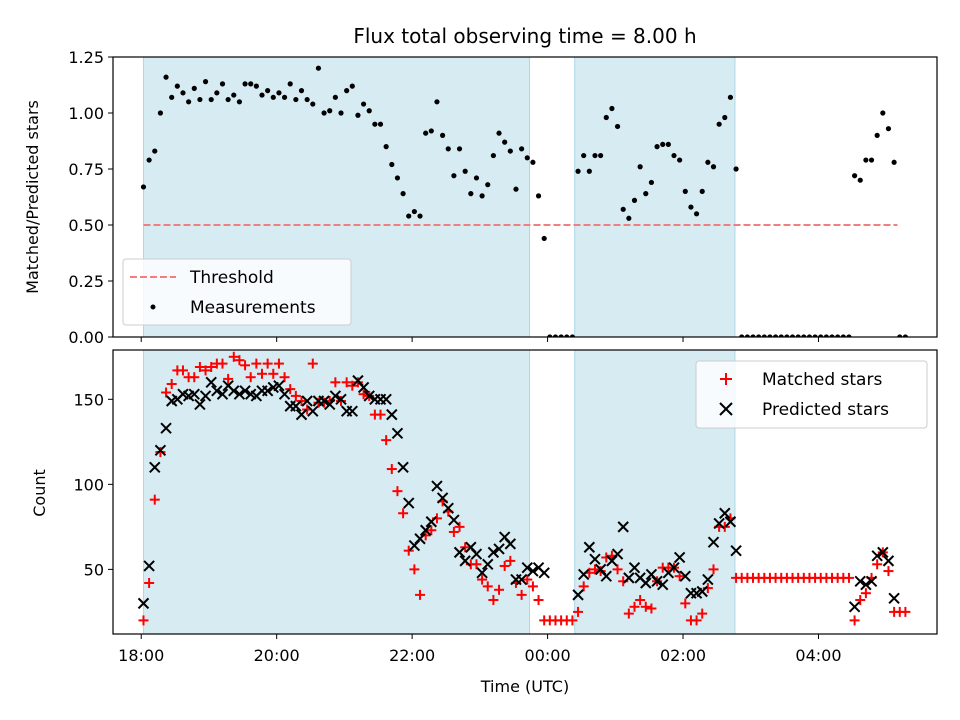  I want to click on legend-predicted-swatch, so click(726, 409).